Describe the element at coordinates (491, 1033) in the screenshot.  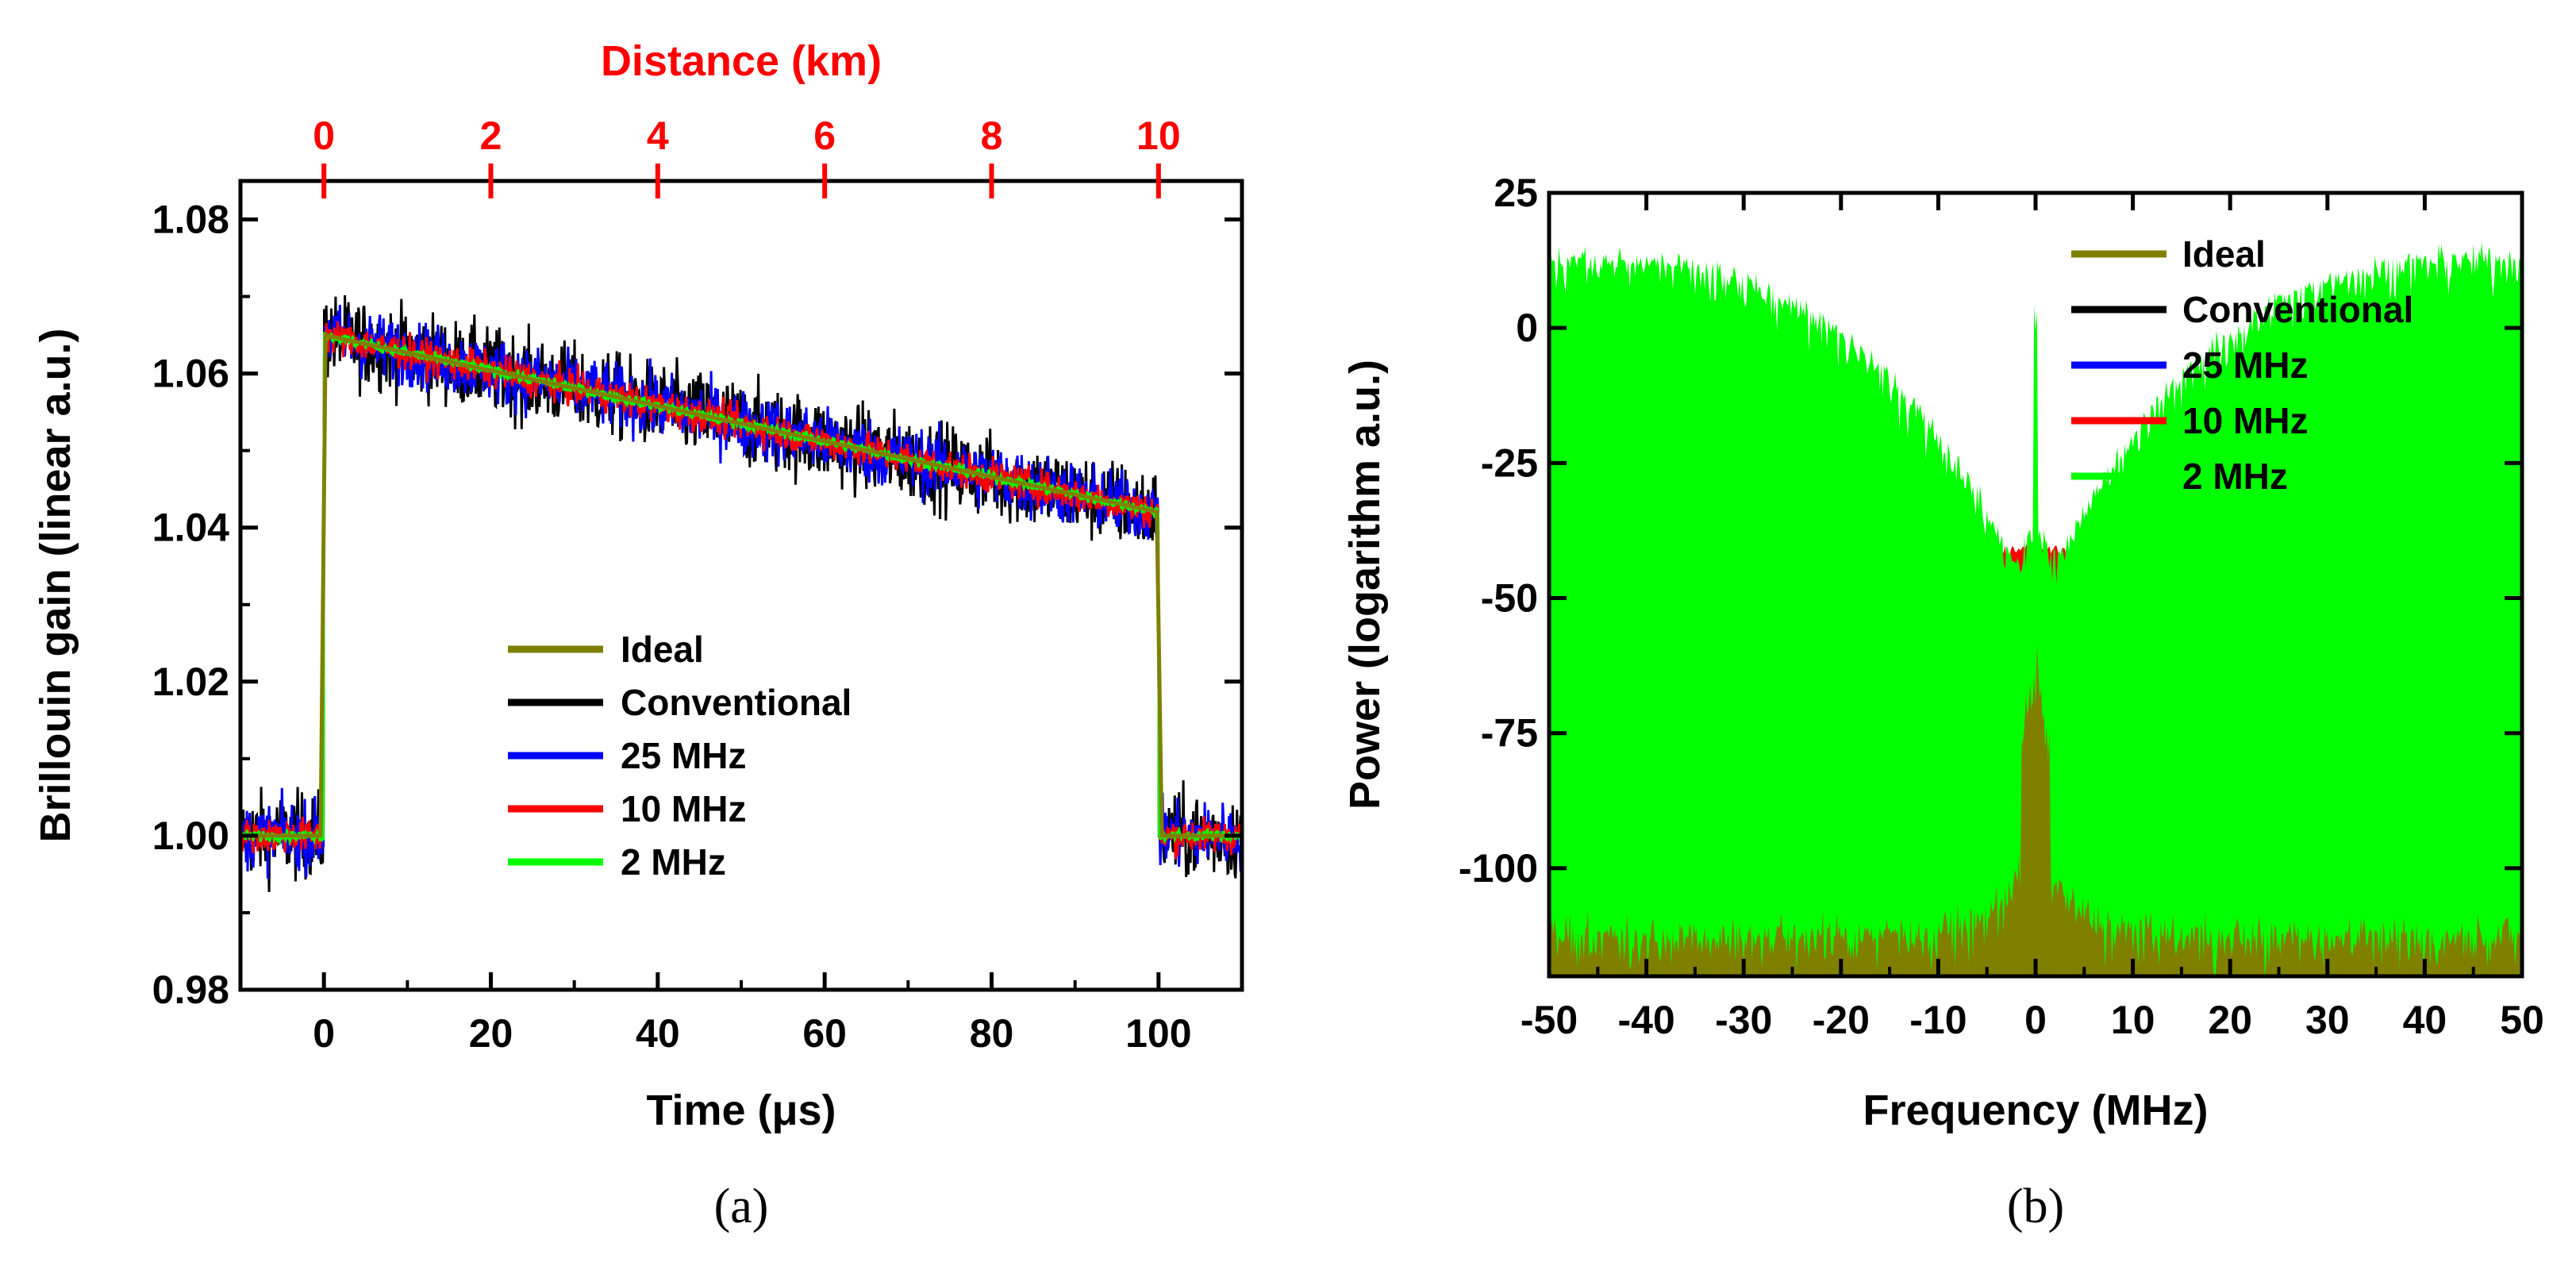
I see `panel-a-x-tick-label: 20` at that location.